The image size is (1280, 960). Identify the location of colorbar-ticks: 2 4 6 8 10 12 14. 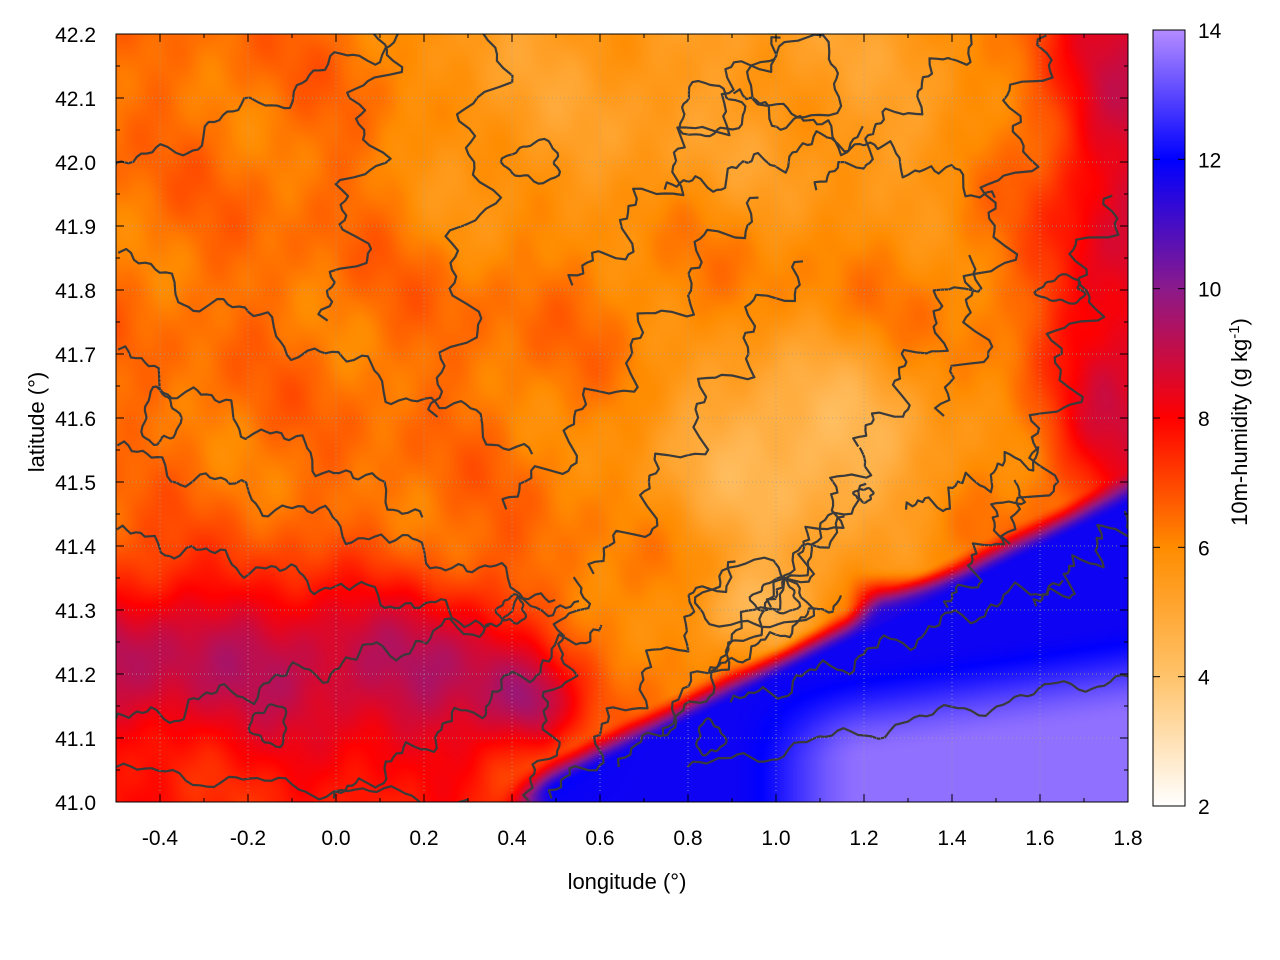
(1187, 419).